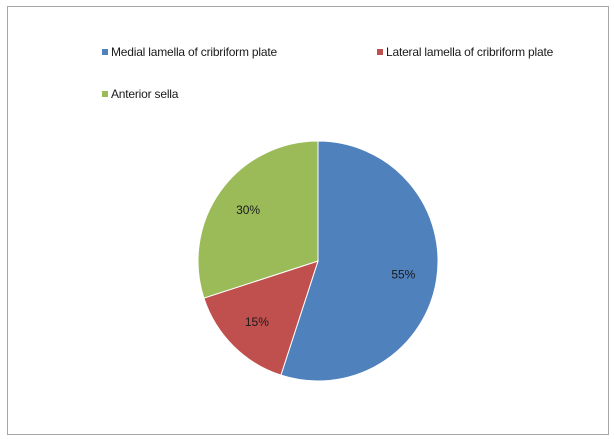 This screenshot has width=614, height=439. What do you see at coordinates (403, 275) in the screenshot?
I see `slice-data-label: 55%` at bounding box center [403, 275].